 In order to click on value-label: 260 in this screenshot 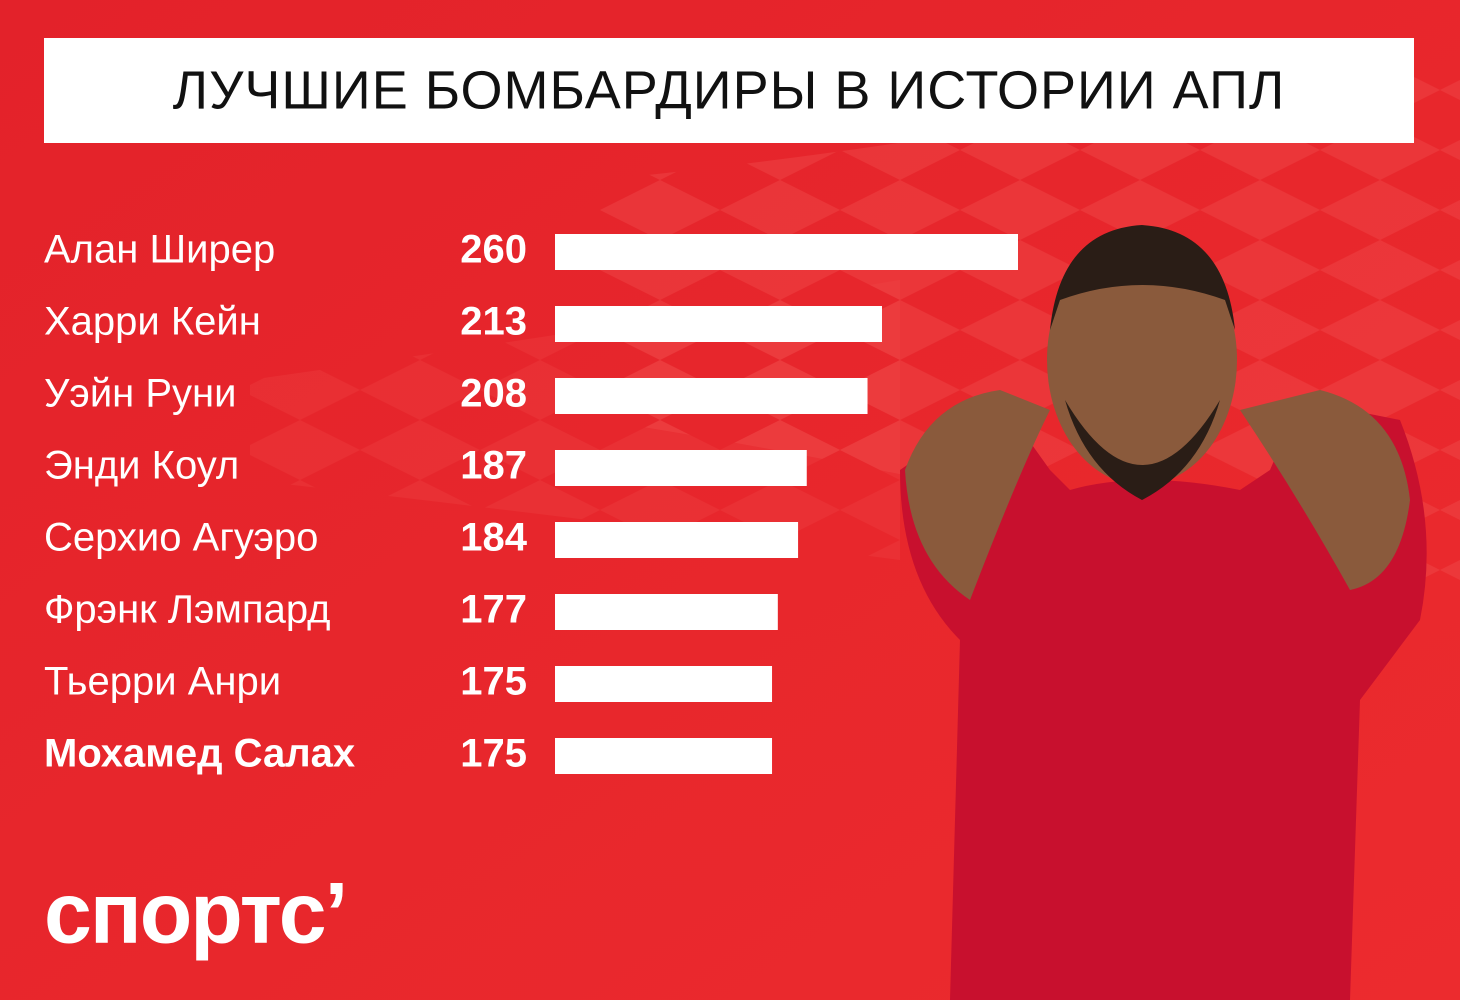, I will do `click(493, 250)`.